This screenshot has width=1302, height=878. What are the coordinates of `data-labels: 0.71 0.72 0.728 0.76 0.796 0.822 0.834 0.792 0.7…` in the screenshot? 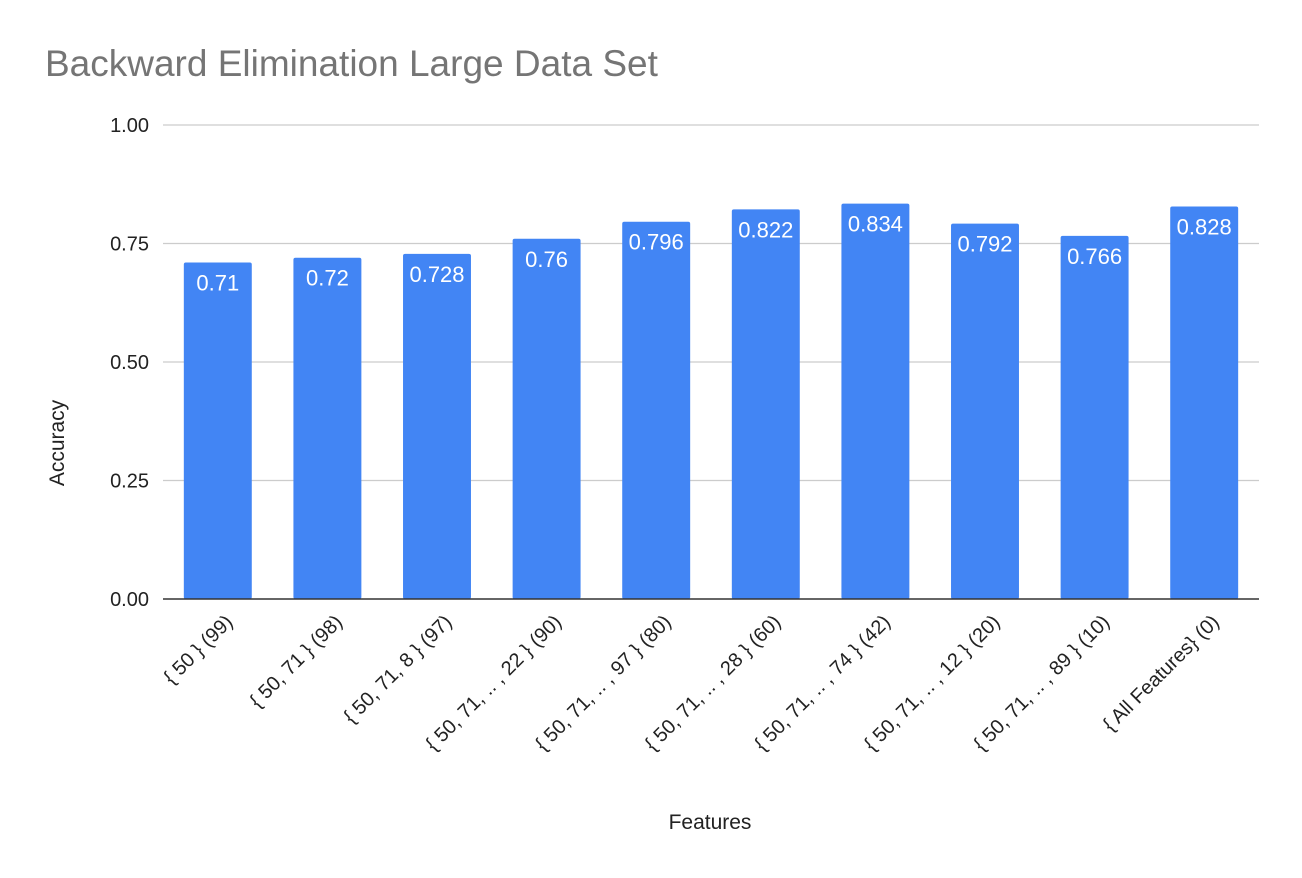 It's located at (713, 254).